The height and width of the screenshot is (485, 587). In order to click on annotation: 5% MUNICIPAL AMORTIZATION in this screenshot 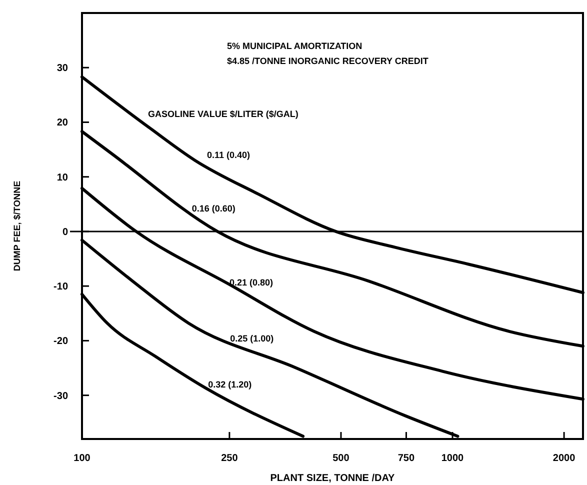, I will do `click(294, 46)`.